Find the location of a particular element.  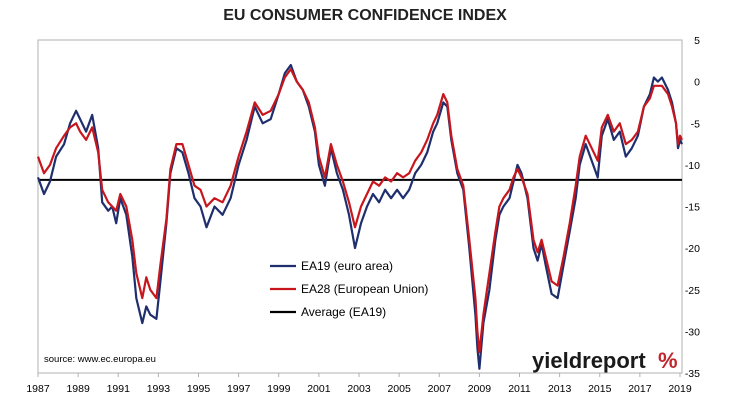

x-tick-label: 1997 is located at coordinates (239, 389).